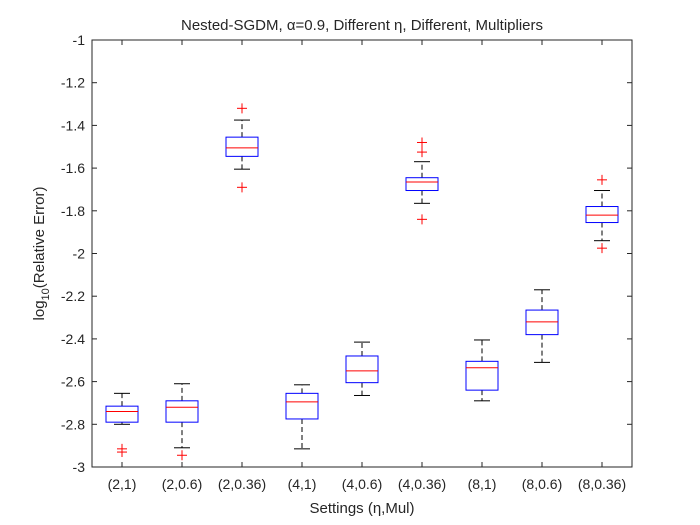 Image resolution: width=700 pixels, height=525 pixels. Describe the element at coordinates (79, 40) in the screenshot. I see `y-tick-label: -1` at that location.